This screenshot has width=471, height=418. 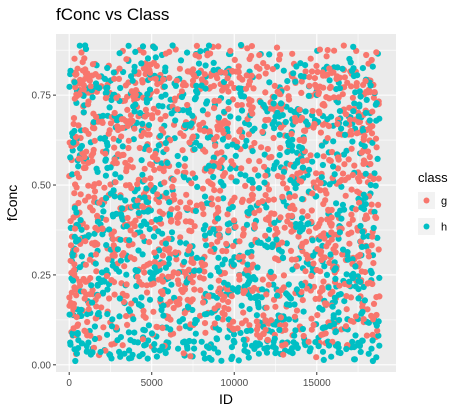 What do you see at coordinates (12, 203) in the screenshot?
I see `y-axis-title: fConc` at bounding box center [12, 203].